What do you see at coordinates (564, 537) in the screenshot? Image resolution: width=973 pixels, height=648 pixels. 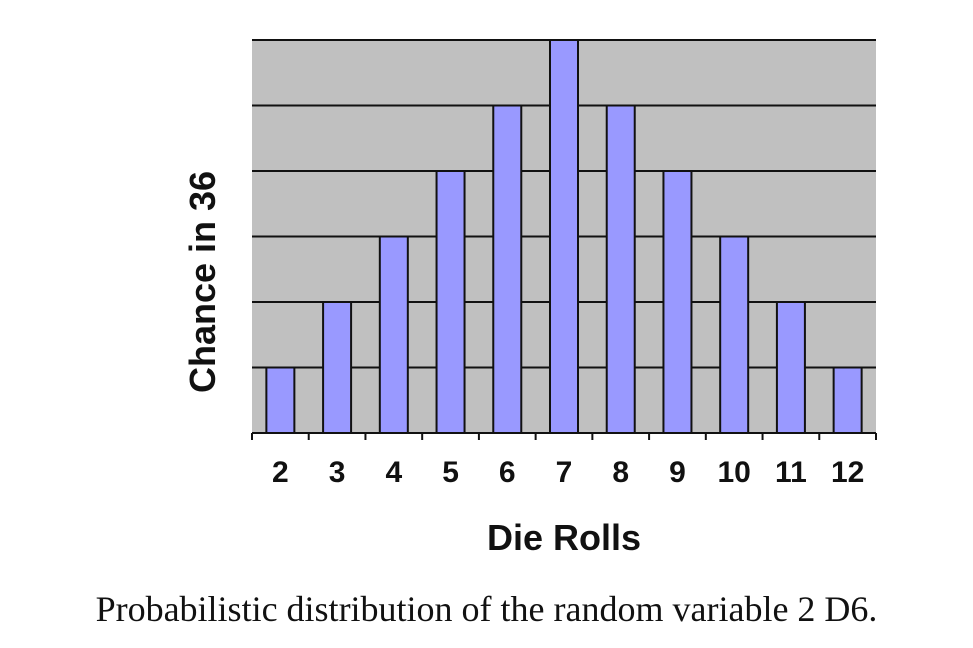 I see `x-axis-title: Die Rolls` at bounding box center [564, 537].